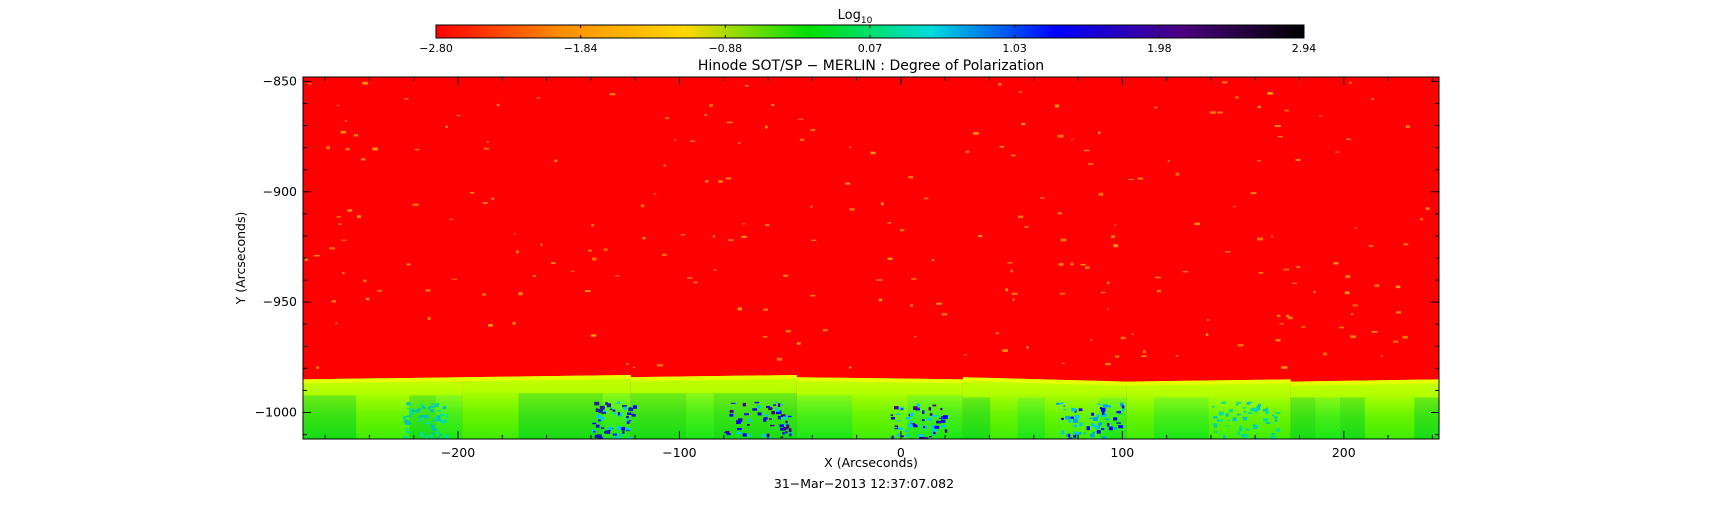 Image resolution: width=1726 pixels, height=512 pixels. Describe the element at coordinates (1344, 452) in the screenshot. I see `x-tick-label: 200` at that location.